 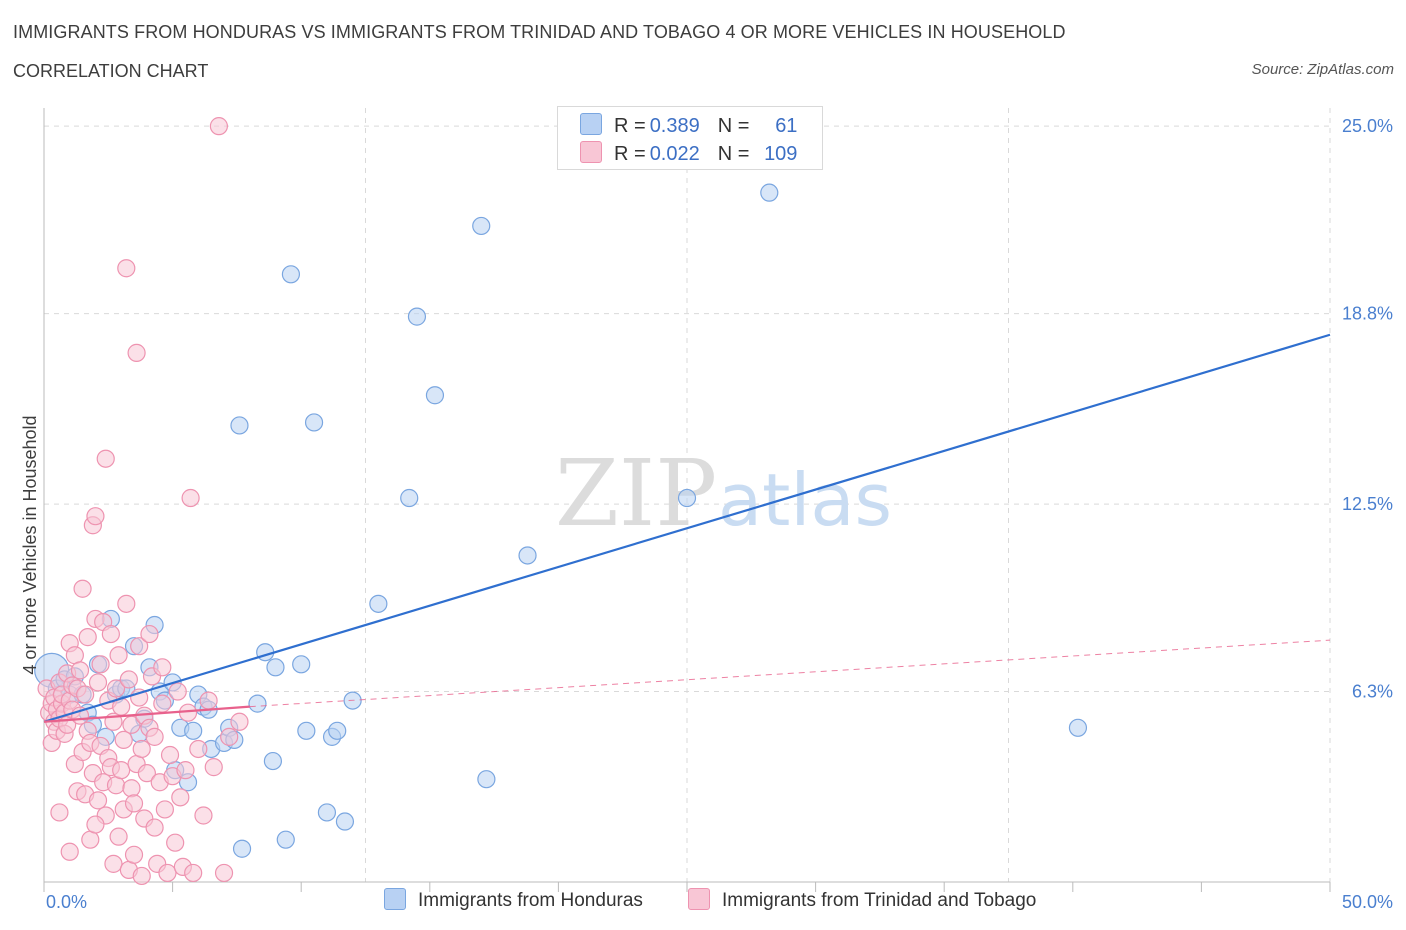 I want to click on n-value: 61, so click(x=786, y=126).